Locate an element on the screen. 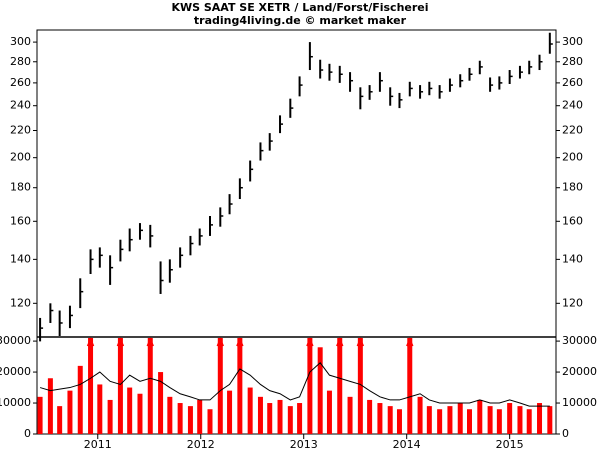 The width and height of the screenshot is (600, 450). y-tick-label: 160 is located at coordinates (20, 220).